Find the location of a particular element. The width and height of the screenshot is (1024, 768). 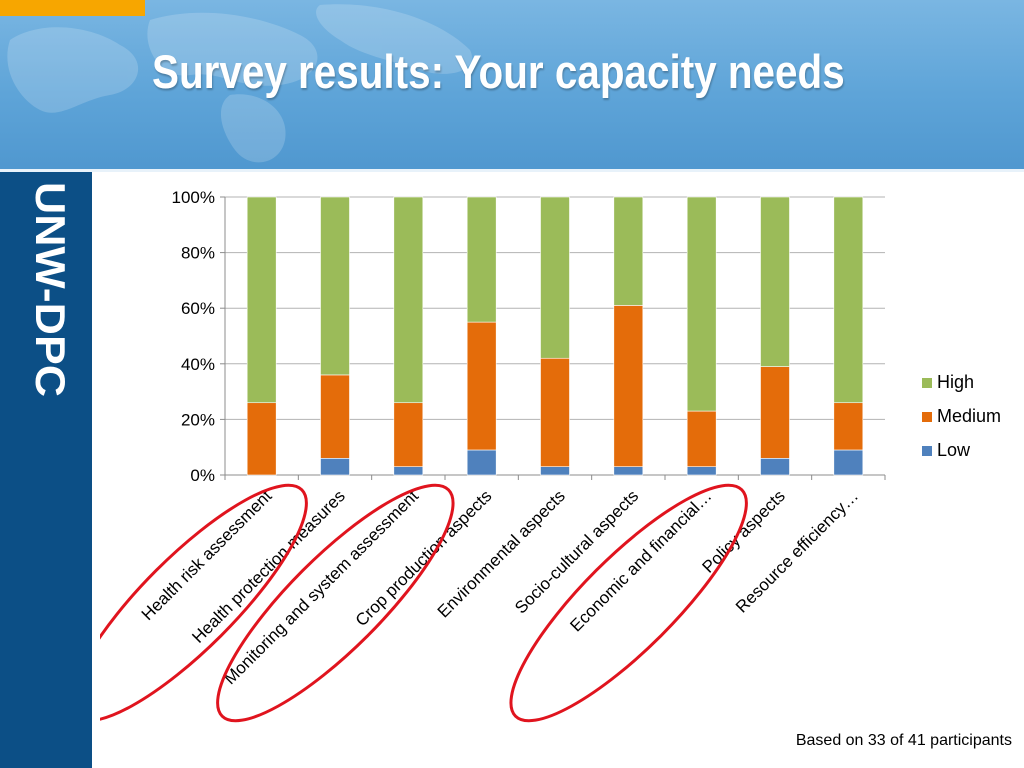

x-tick-label: Health protection measures is located at coordinates (268, 566).